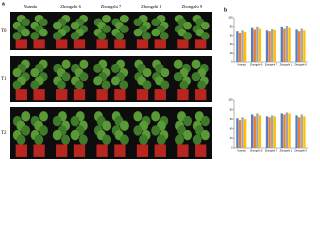 The width and height of the screenshot is (320, 240). What do you see at coordinates (4, 31) in the screenshot?
I see `row-label: T0` at bounding box center [4, 31].